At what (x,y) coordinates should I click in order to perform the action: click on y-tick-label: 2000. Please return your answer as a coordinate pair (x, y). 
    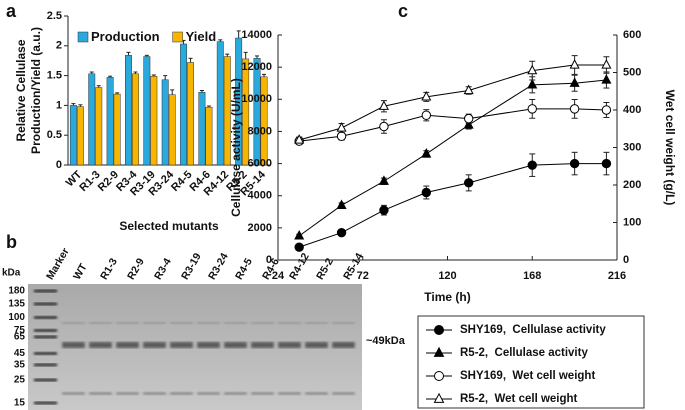
    Looking at the image, I should click on (260, 228).